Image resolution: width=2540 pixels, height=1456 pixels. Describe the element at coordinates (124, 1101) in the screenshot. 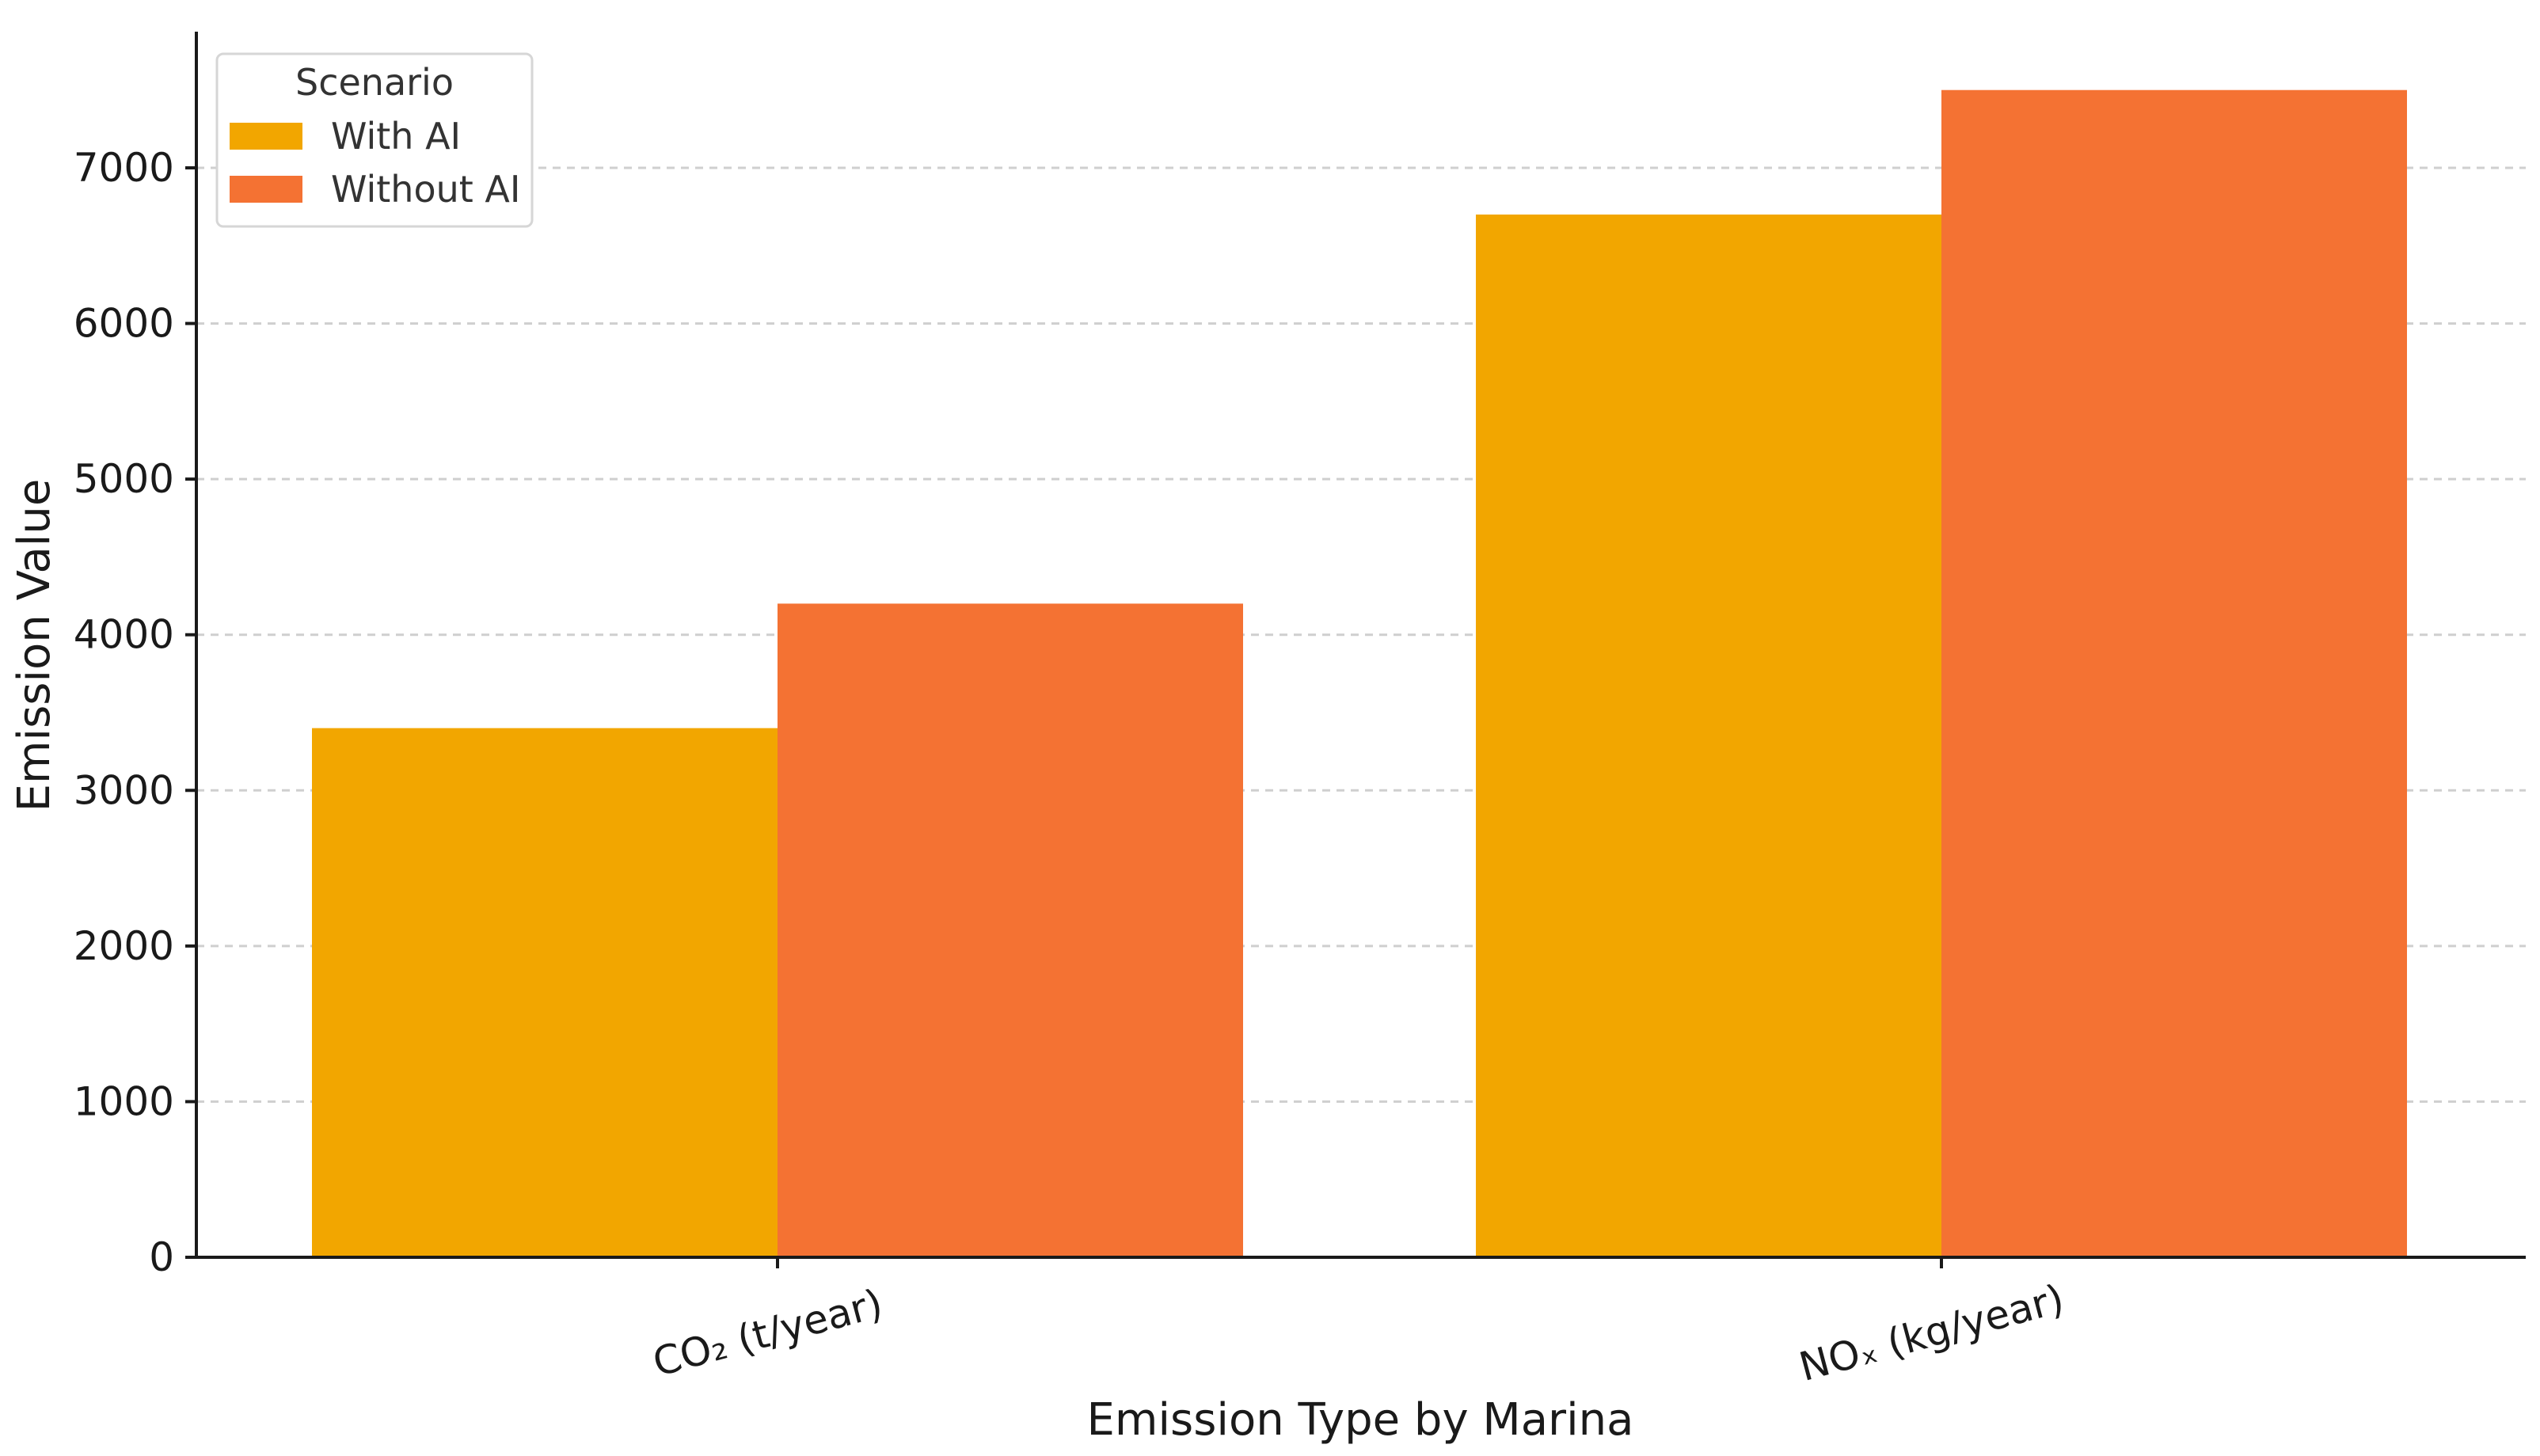

I see `y-tick-label: 1000` at that location.